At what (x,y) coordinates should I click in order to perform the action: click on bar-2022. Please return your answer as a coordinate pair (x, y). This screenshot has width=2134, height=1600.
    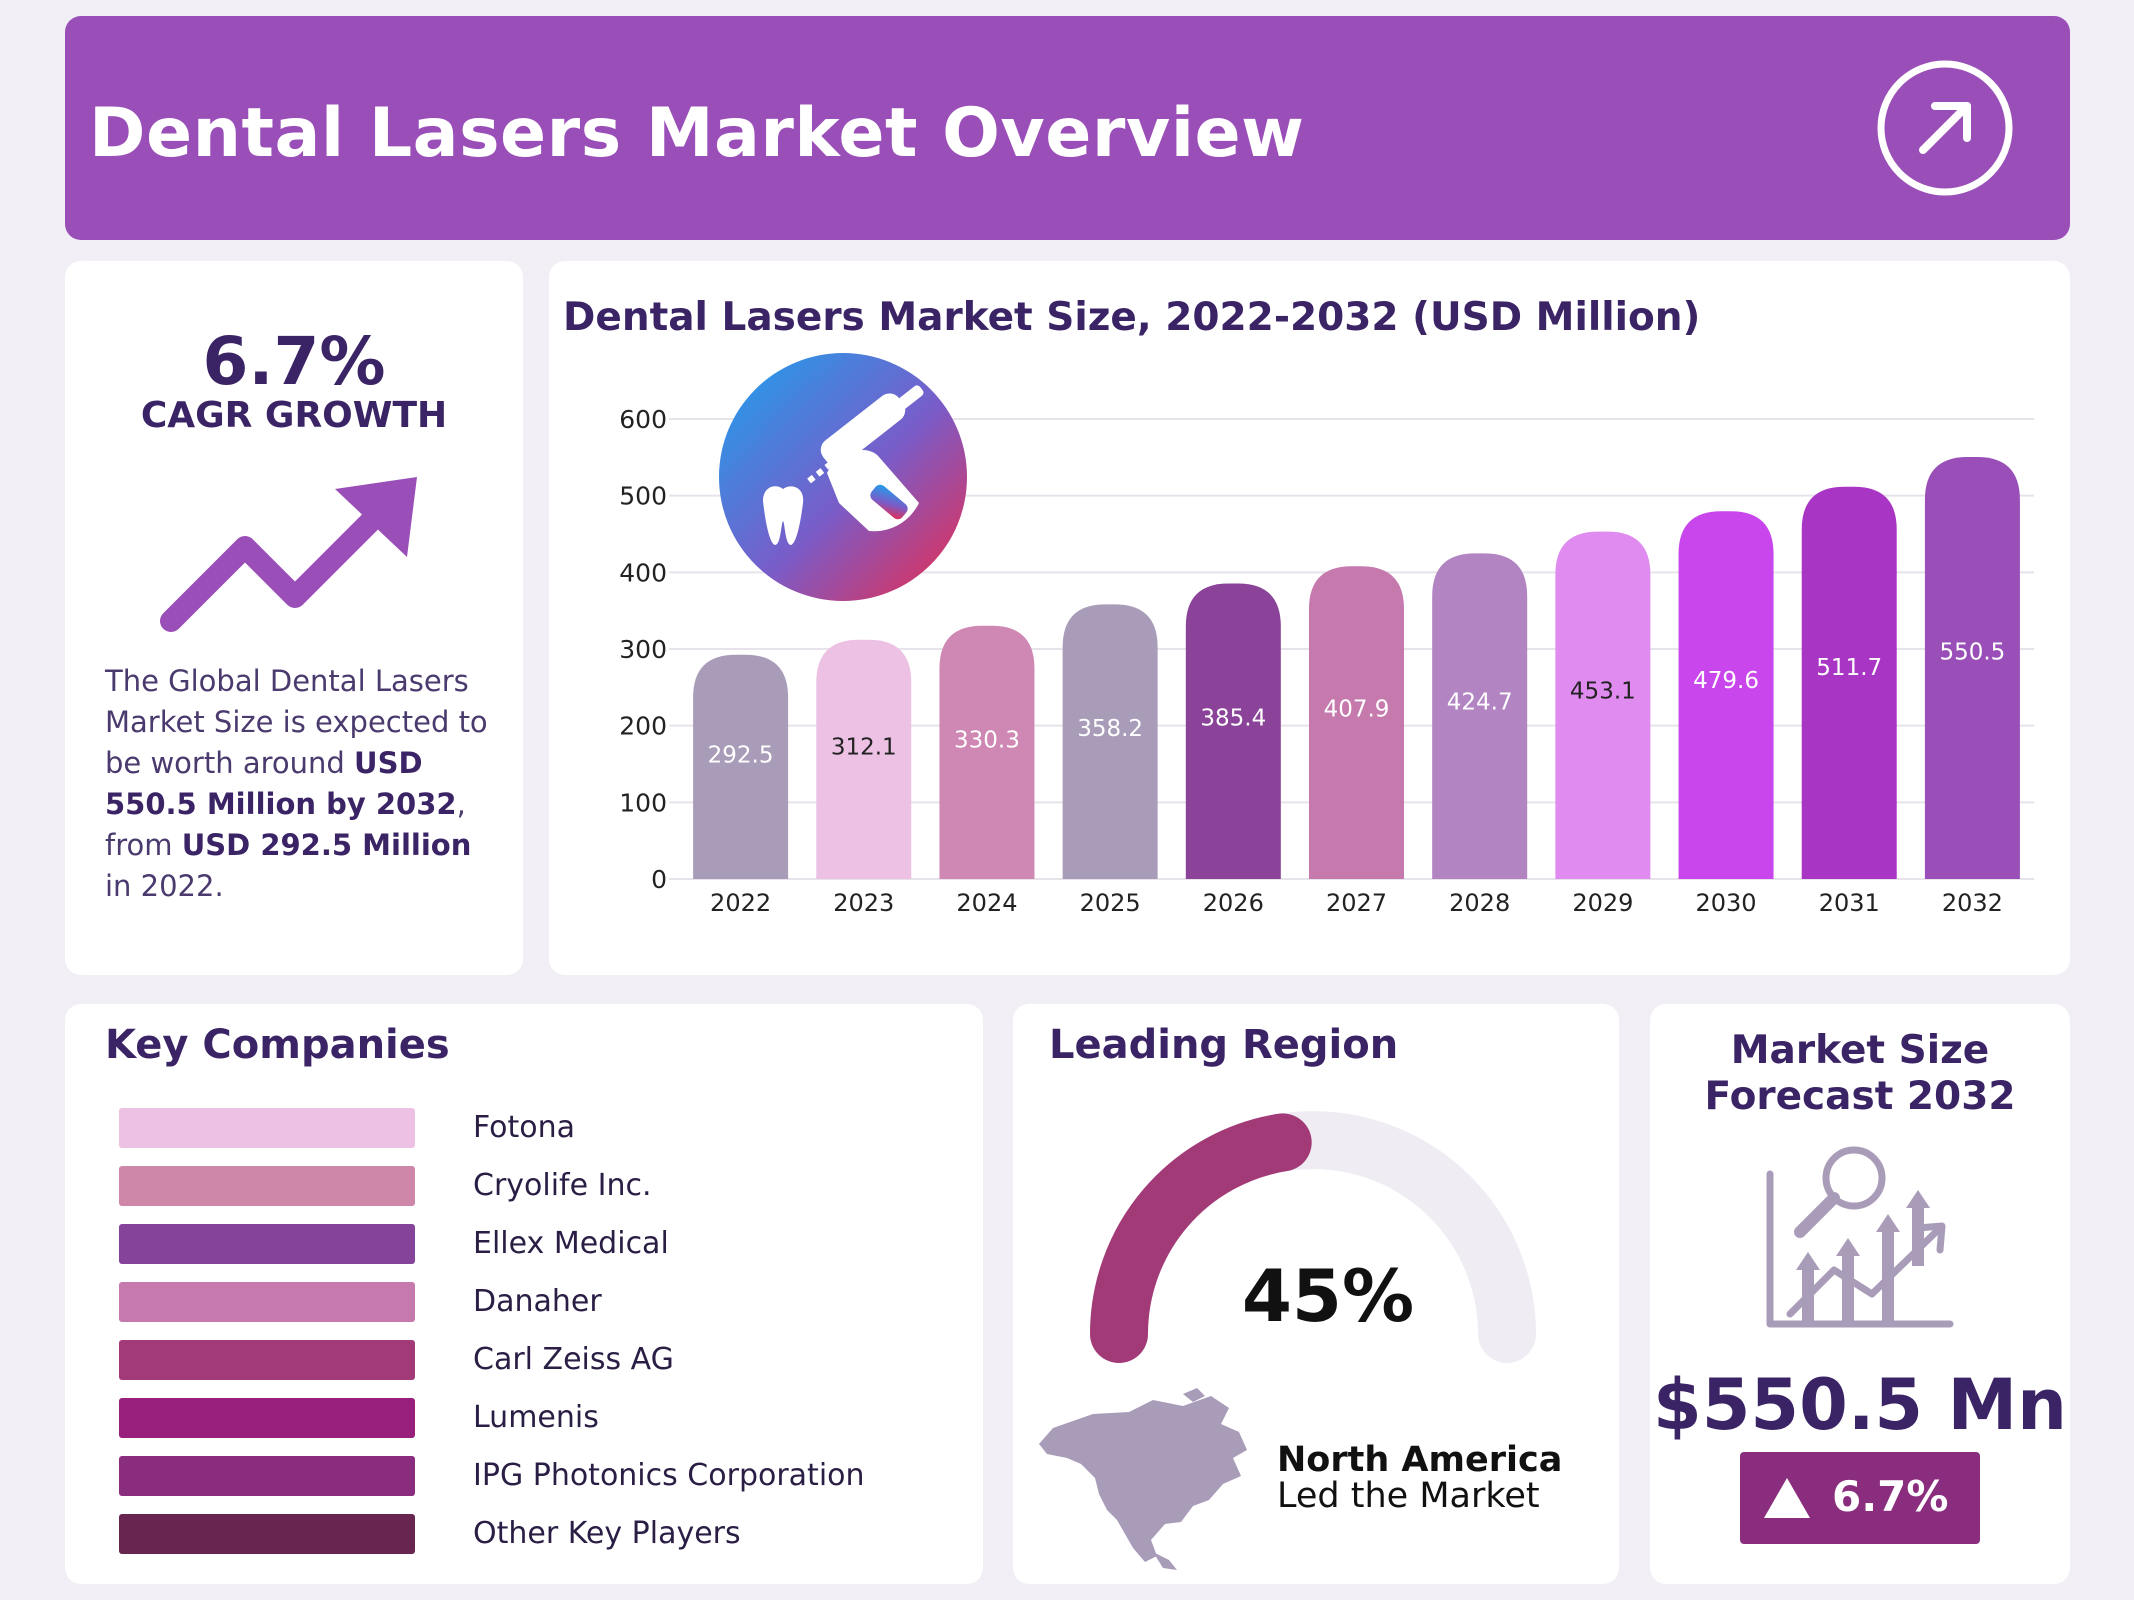
    Looking at the image, I should click on (741, 766).